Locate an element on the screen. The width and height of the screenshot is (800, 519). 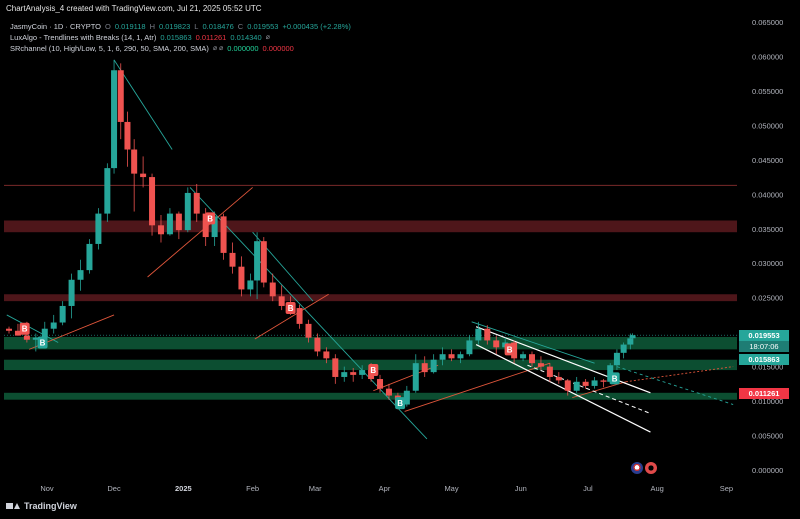
price-tick-label: 0.000000 is located at coordinates (767, 470).